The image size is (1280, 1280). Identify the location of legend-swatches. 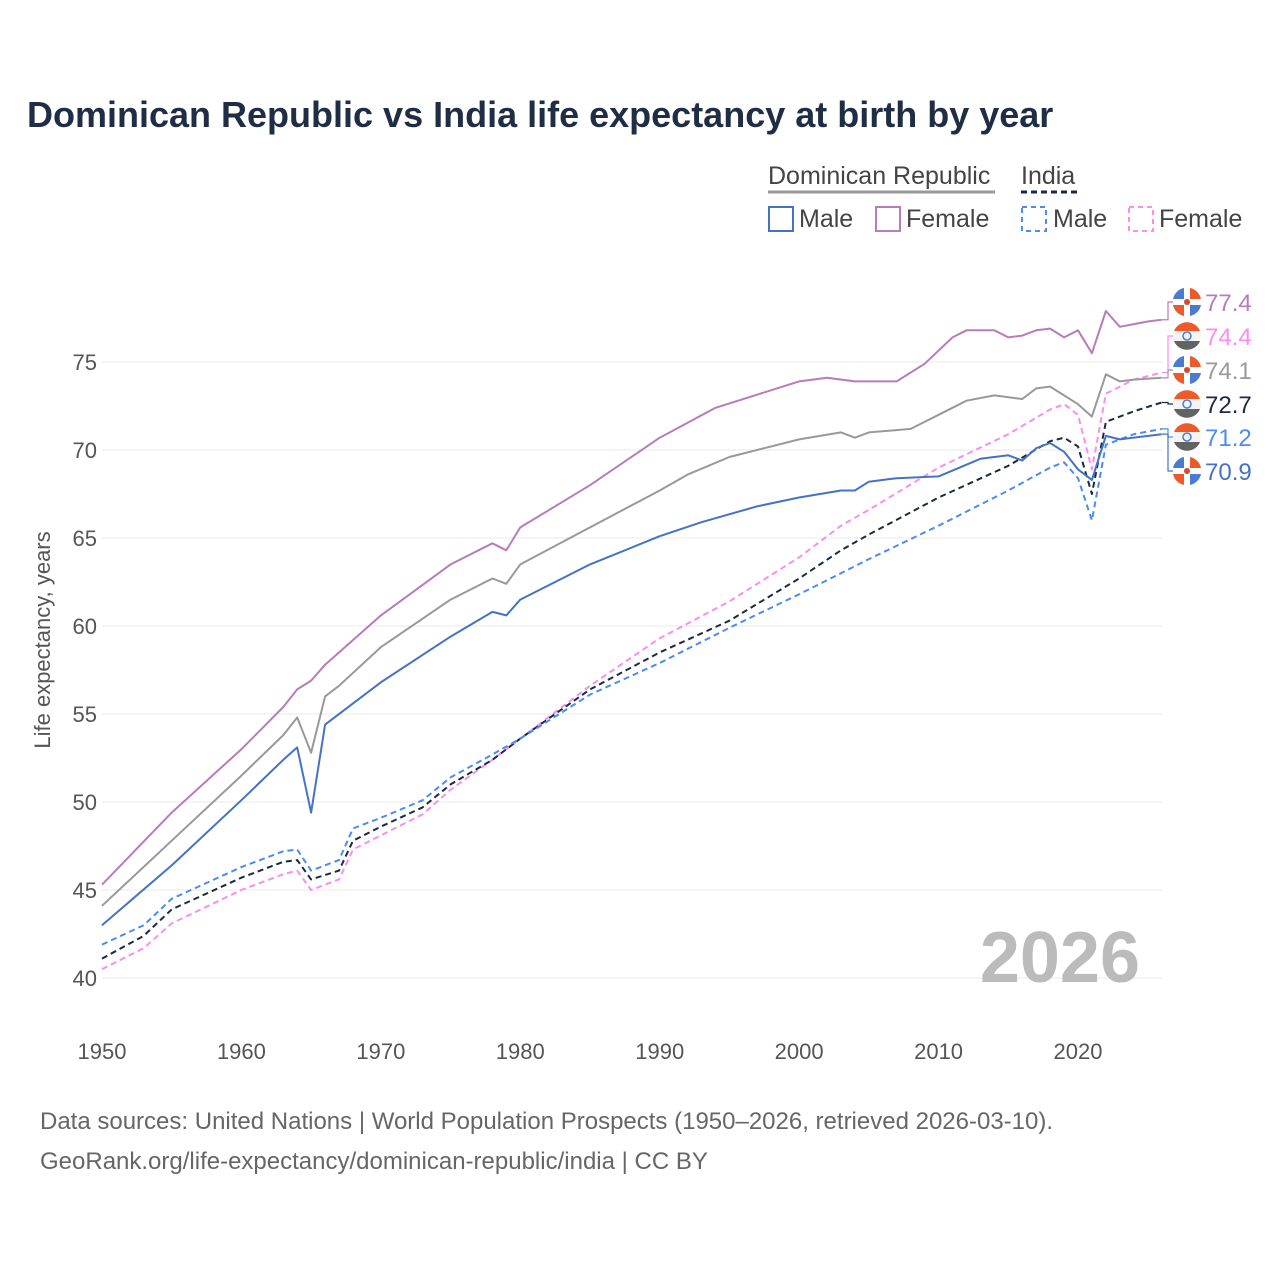
(961, 211).